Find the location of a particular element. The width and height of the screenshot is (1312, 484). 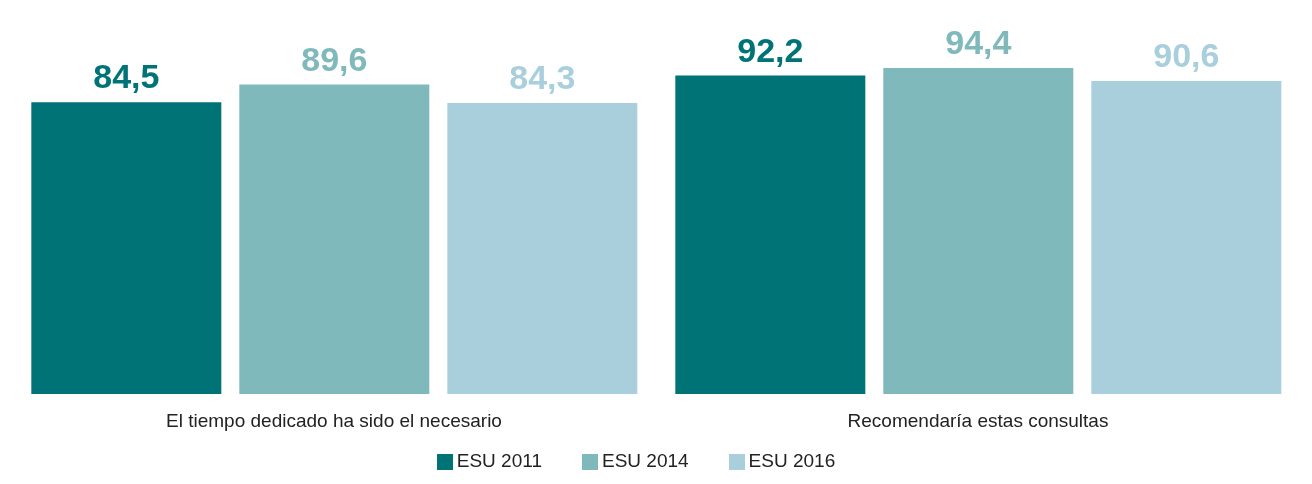

x-tick-label: El tiempo dedicado ha sido el necesario is located at coordinates (334, 421).